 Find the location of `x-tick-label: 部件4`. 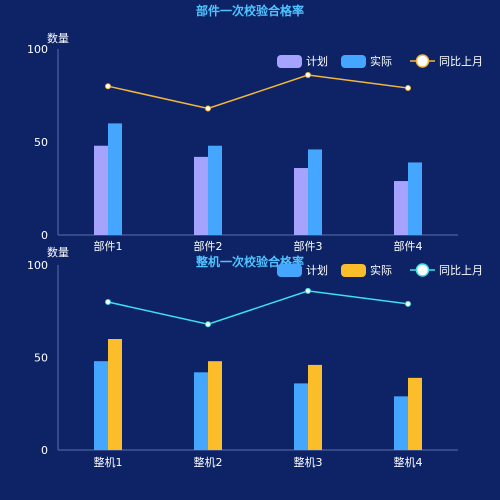

x-tick-label: 部件4 is located at coordinates (408, 246).